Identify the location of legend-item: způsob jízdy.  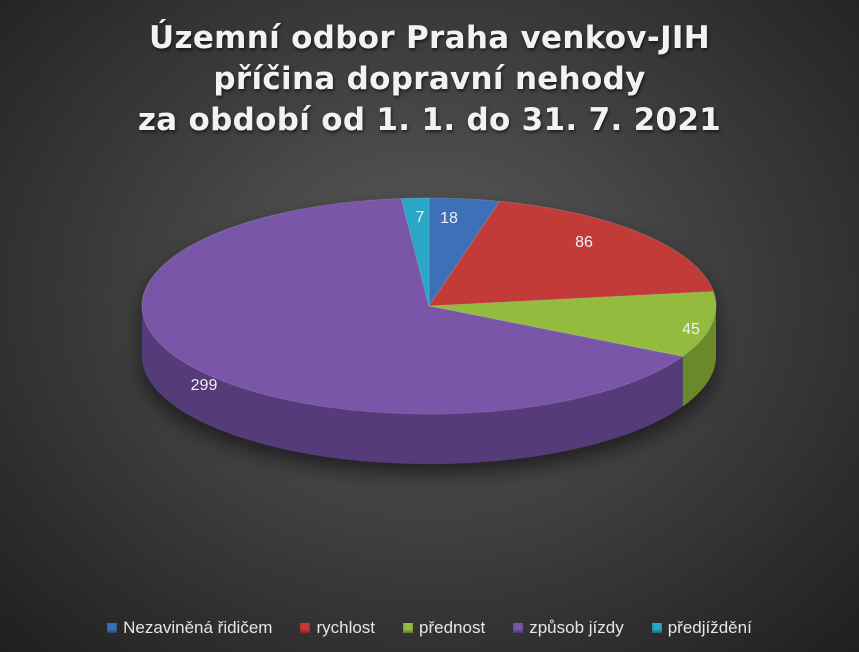
(568, 628).